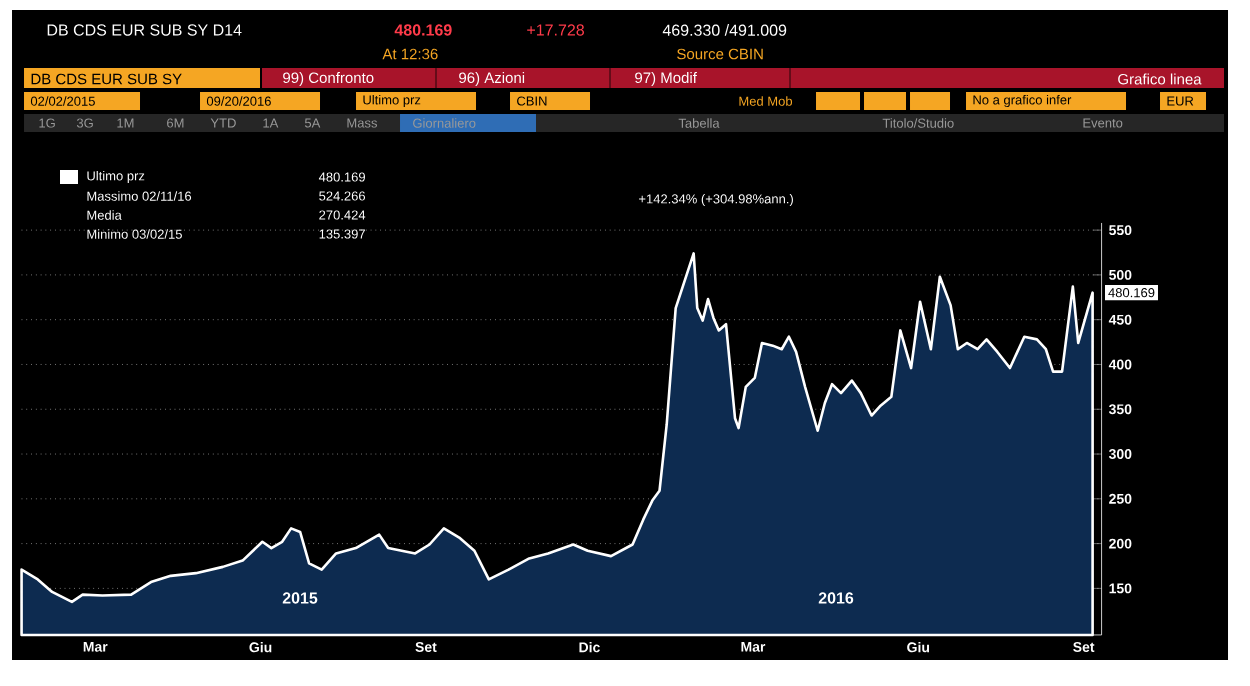  Describe the element at coordinates (300, 598) in the screenshot. I see `annotation: 2015` at that location.